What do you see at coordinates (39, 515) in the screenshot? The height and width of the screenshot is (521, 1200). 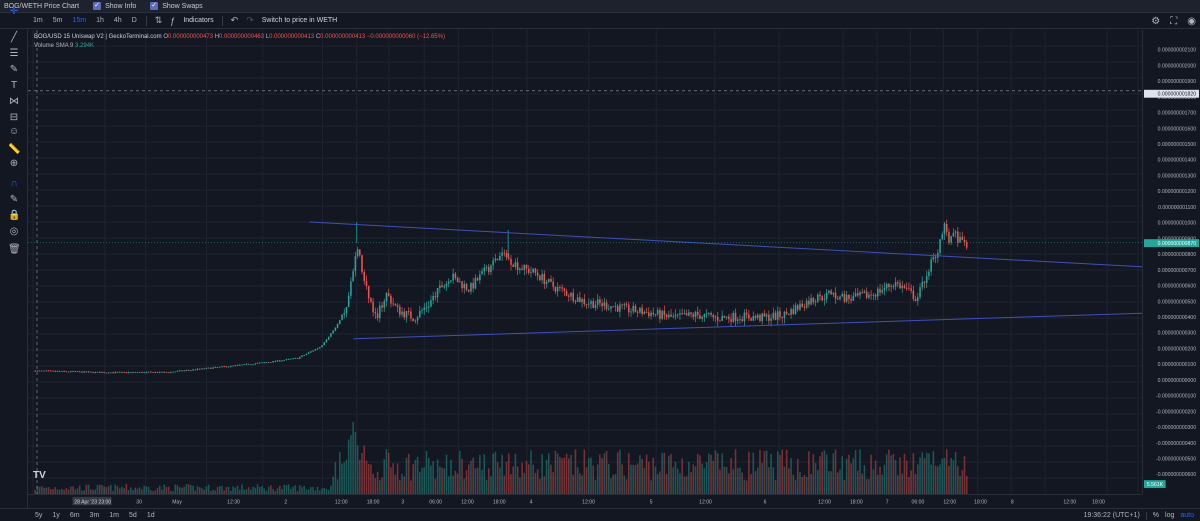 I see `range-5y: 5y` at bounding box center [39, 515].